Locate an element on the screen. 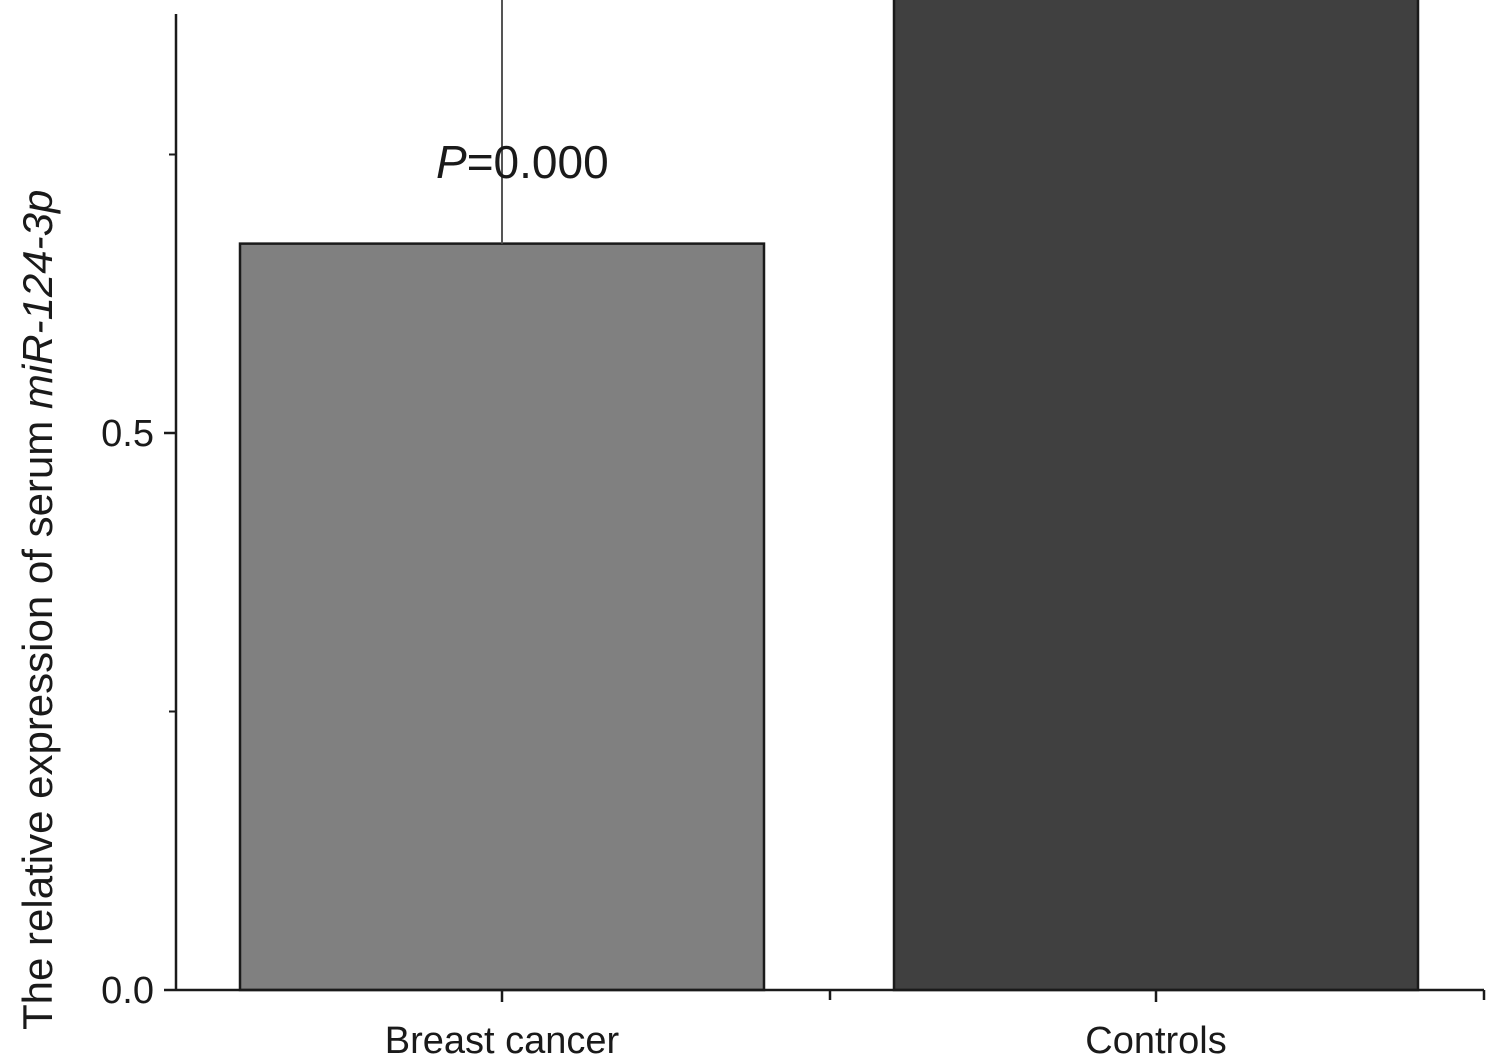 The width and height of the screenshot is (1497, 1063). p-value-annotation: P=0.000 is located at coordinates (522, 162).